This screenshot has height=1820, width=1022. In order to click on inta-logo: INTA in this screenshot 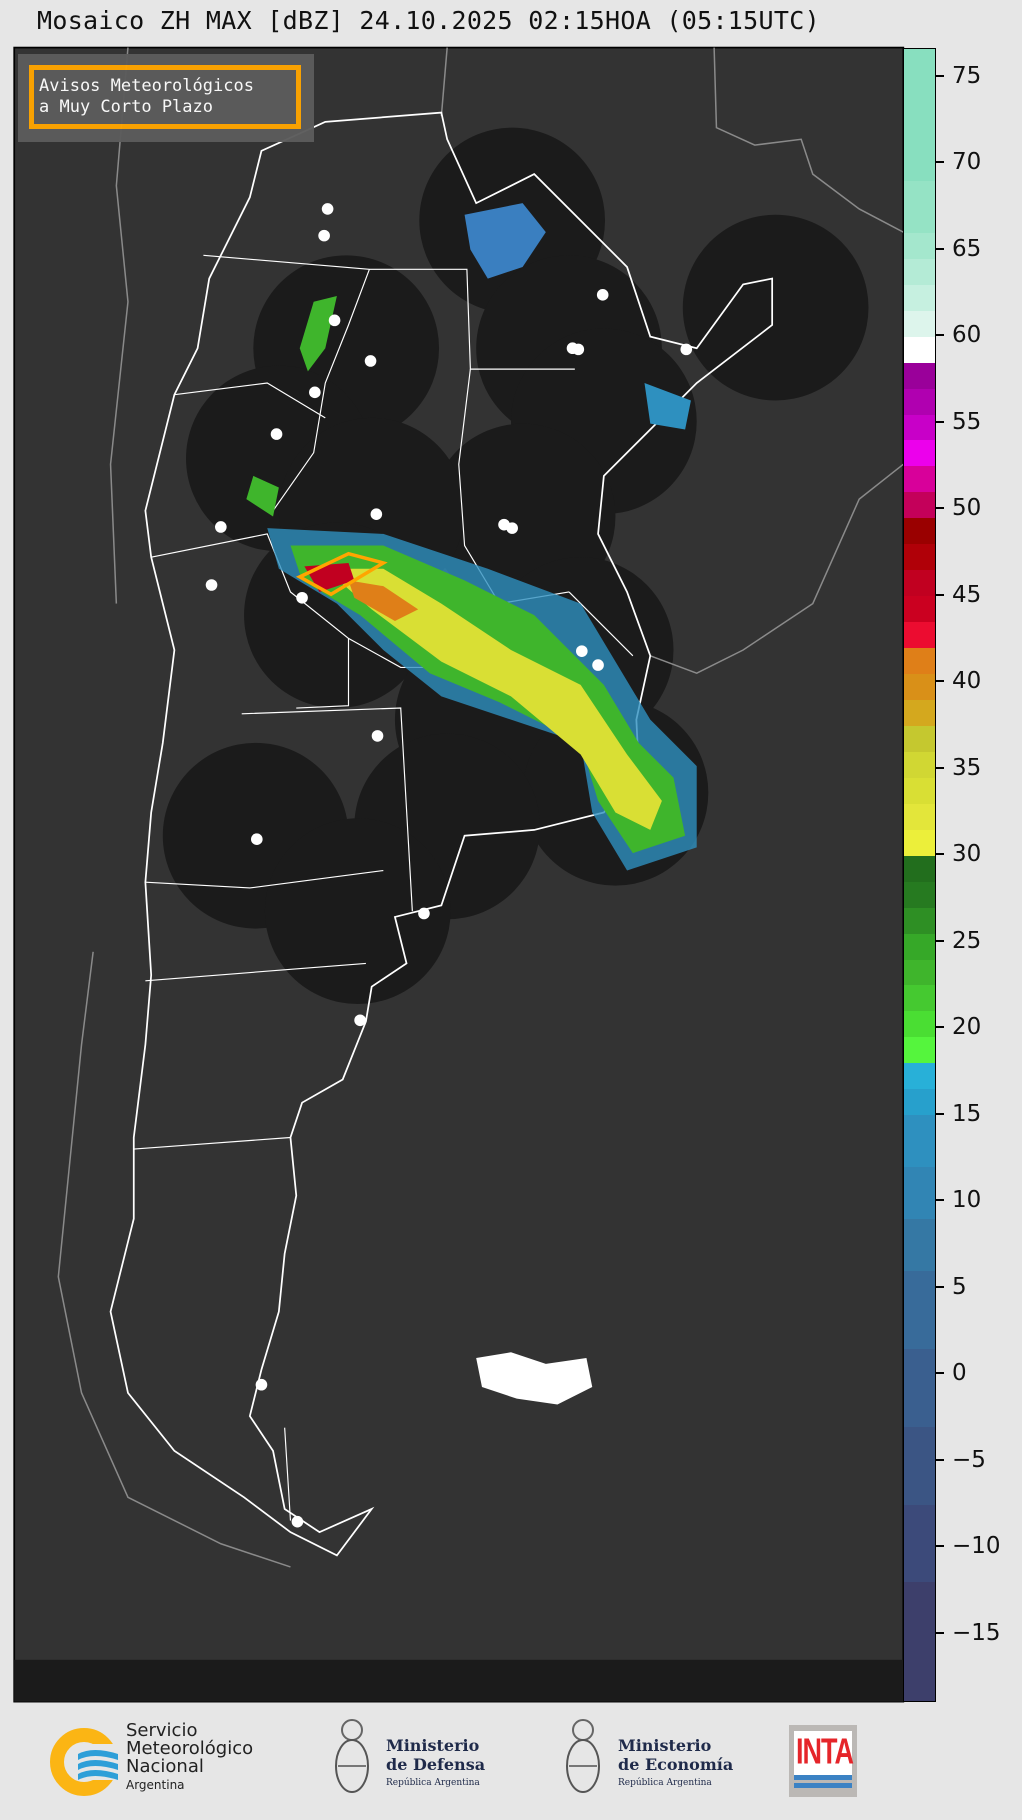, I will do `click(823, 1761)`.